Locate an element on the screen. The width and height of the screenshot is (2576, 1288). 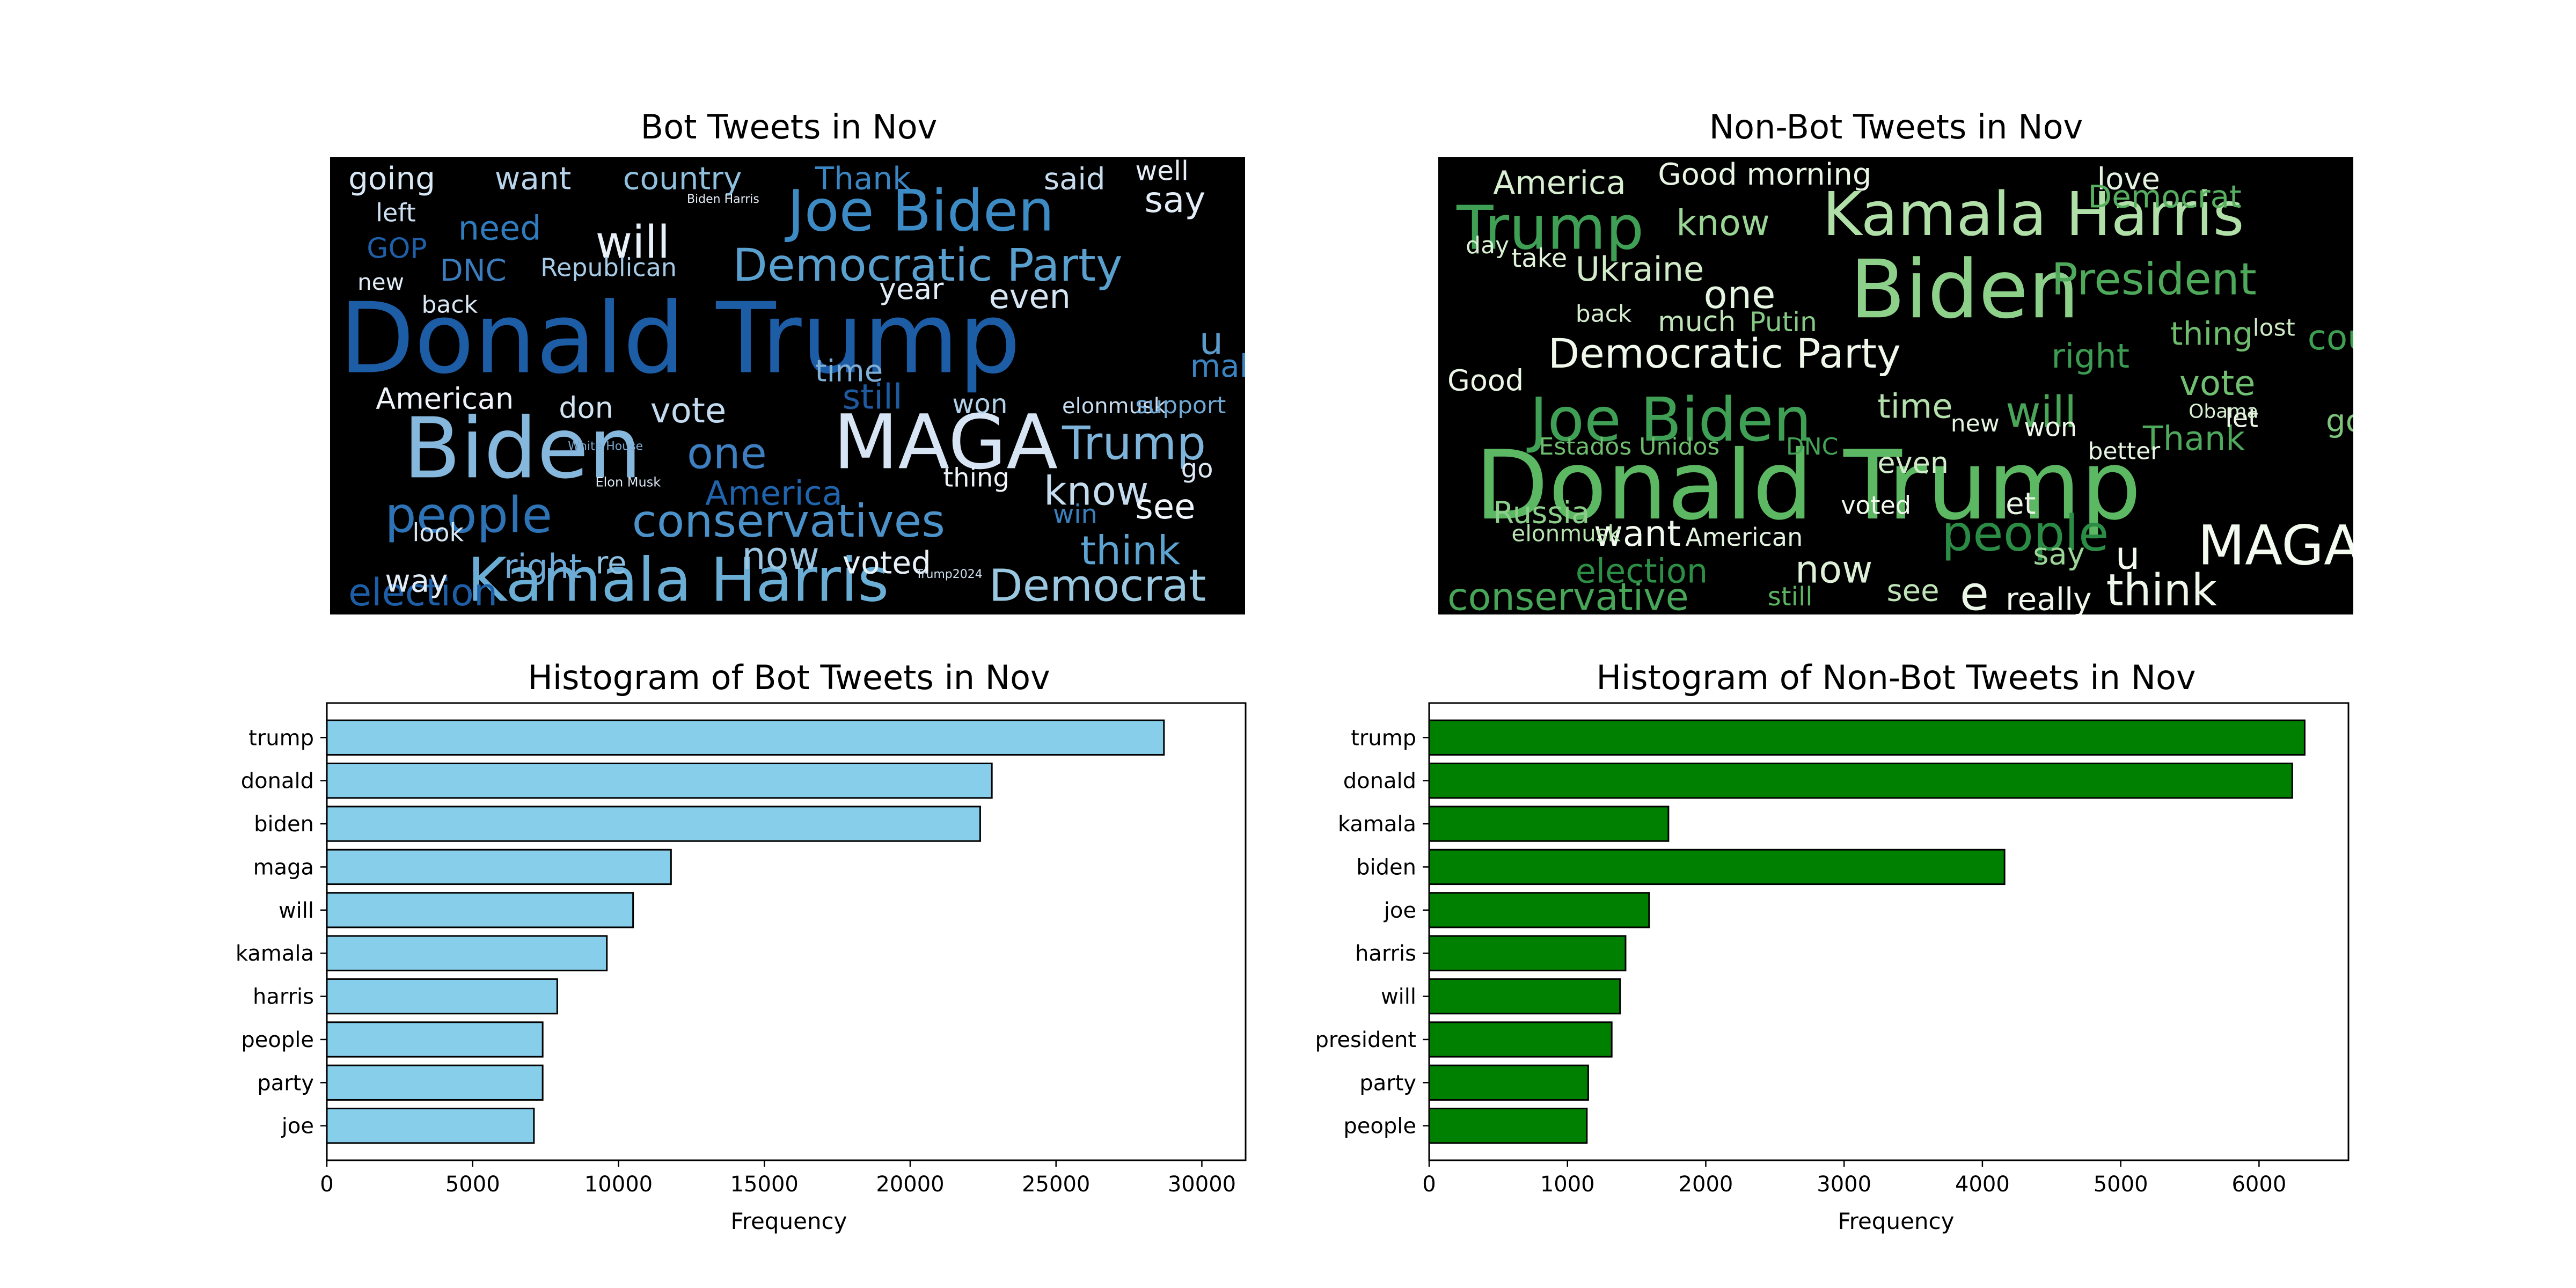
cloud-word: don is located at coordinates (586, 408).